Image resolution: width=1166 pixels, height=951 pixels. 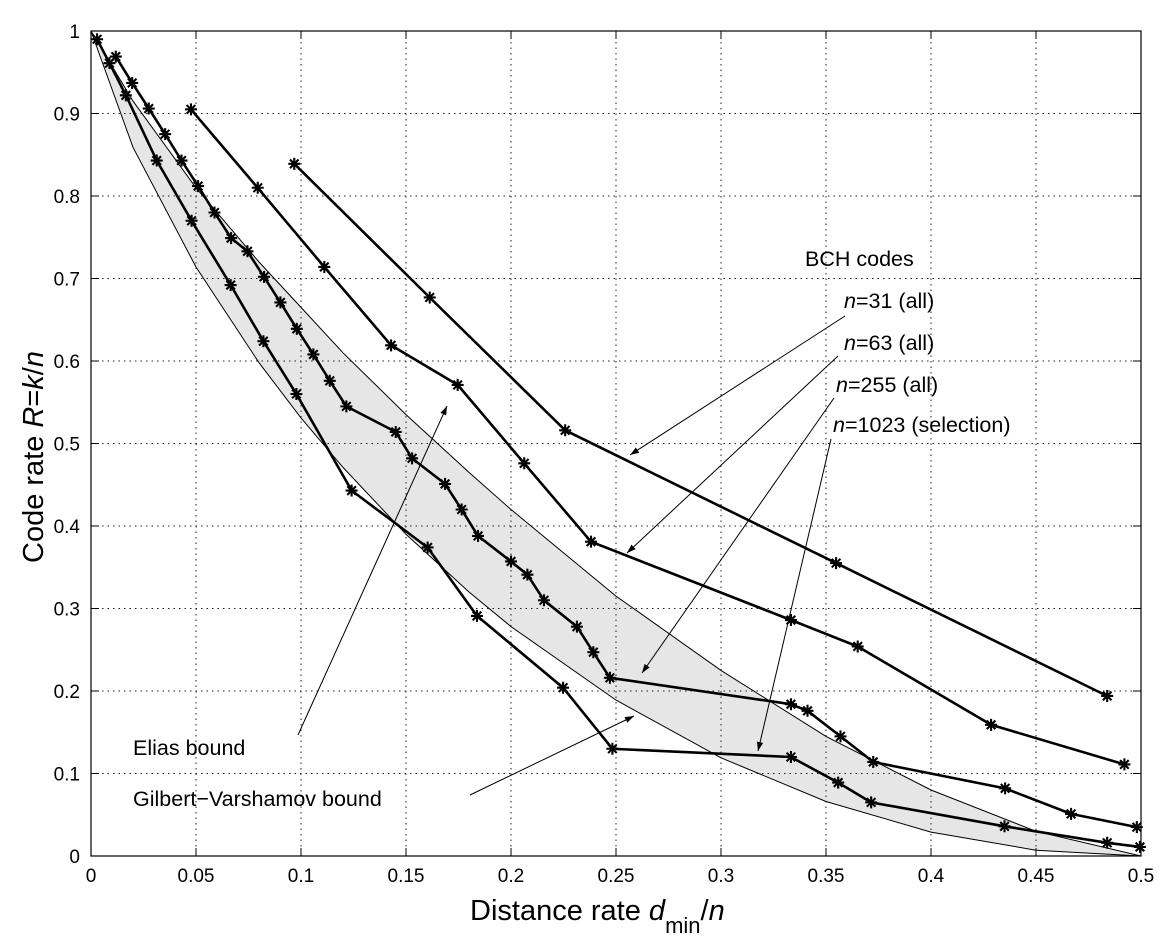 I want to click on x-tick-label: 0, so click(x=91, y=876).